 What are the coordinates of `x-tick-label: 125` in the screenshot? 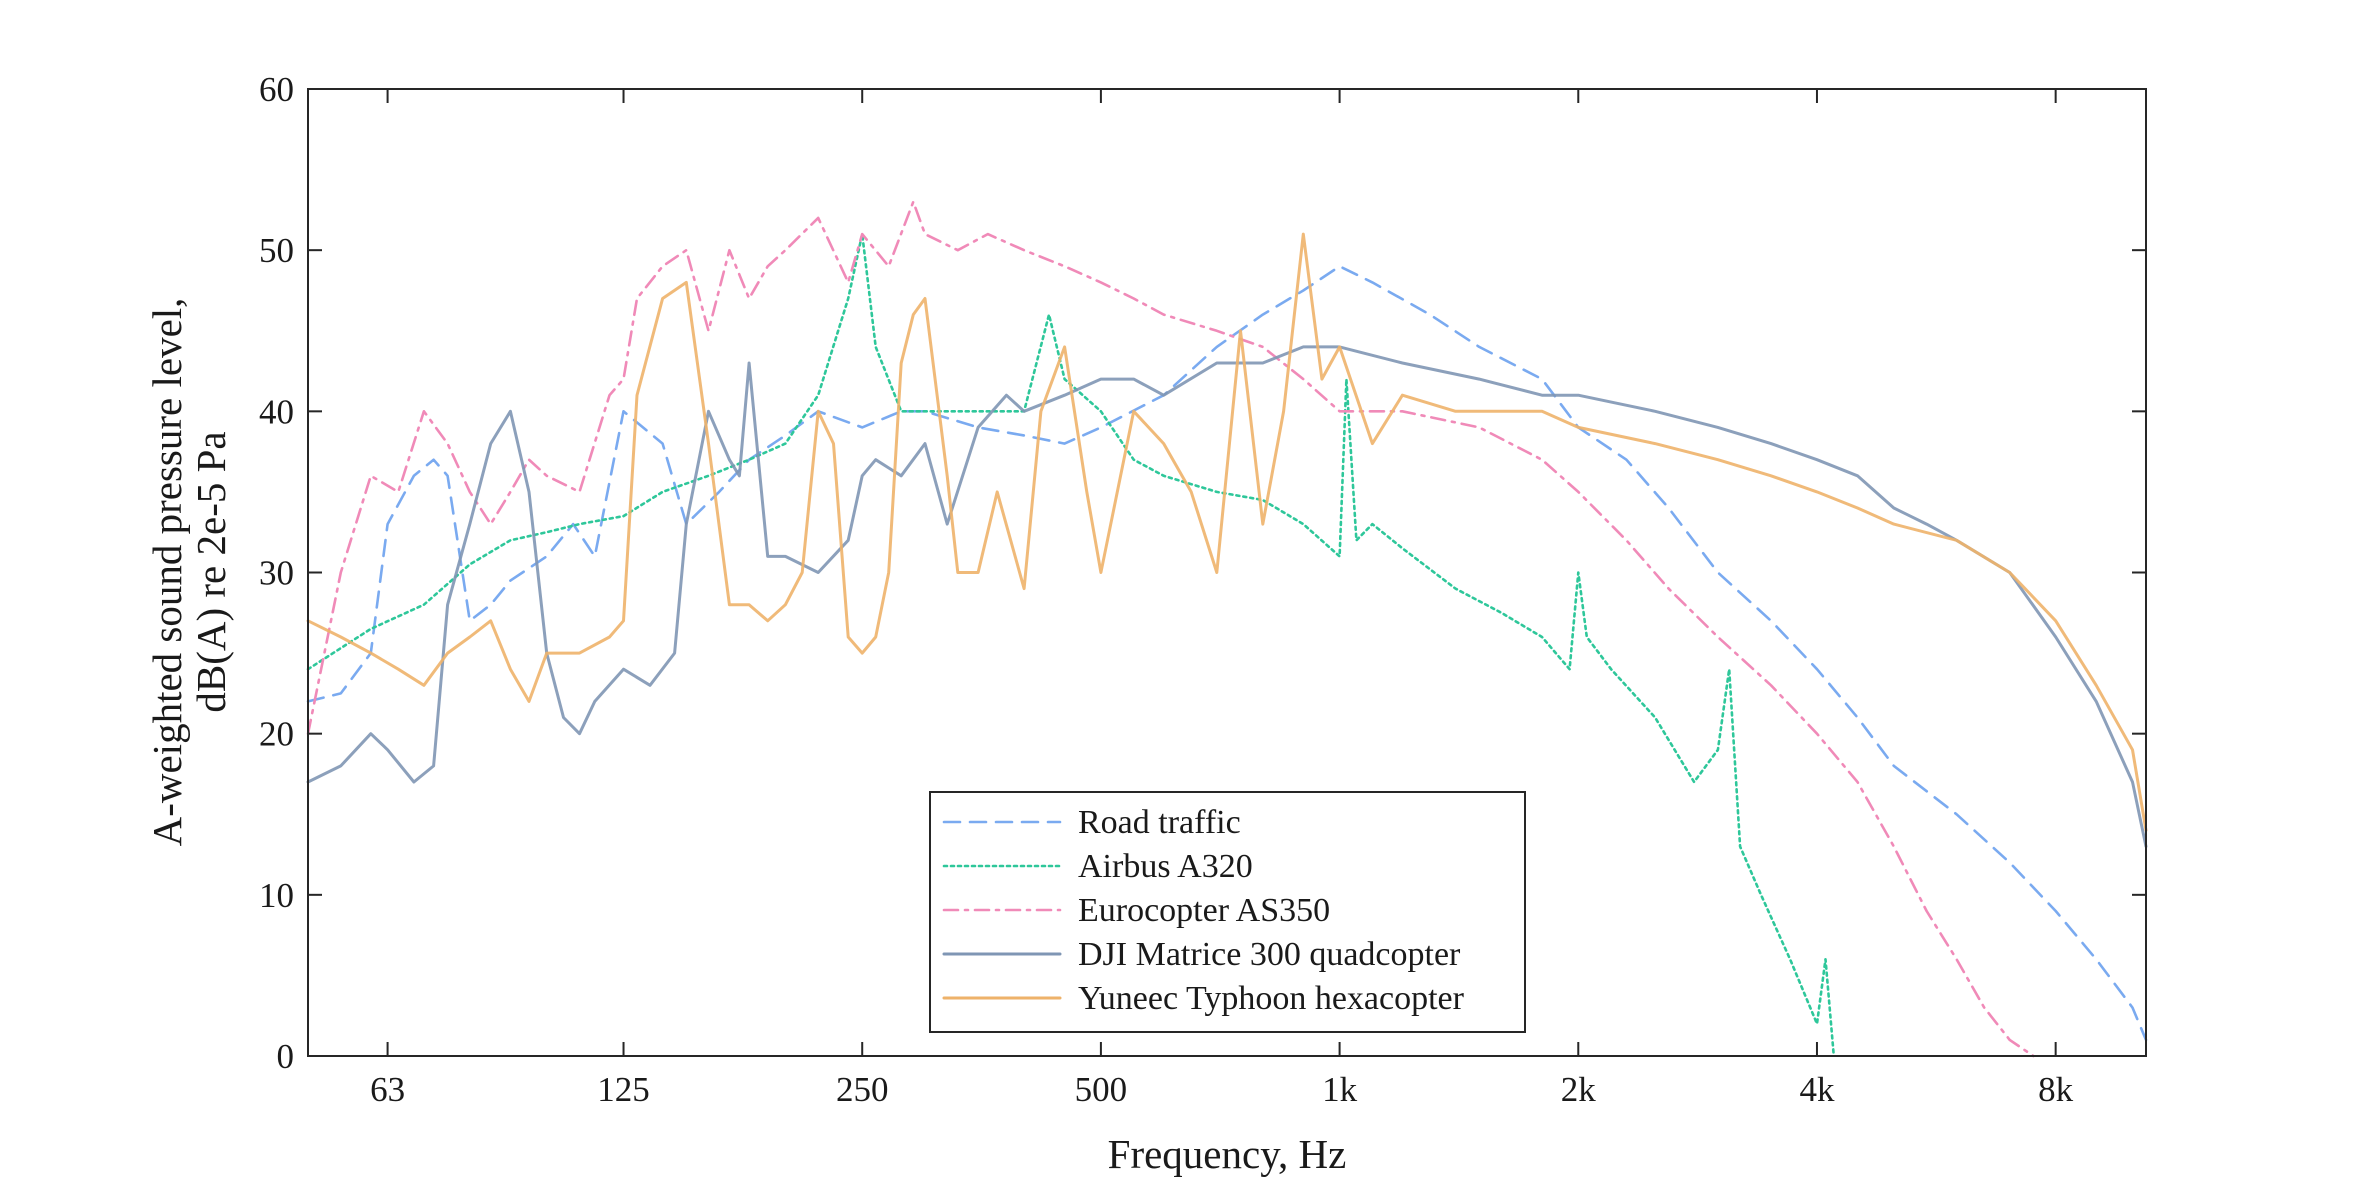 It's located at (623, 1089).